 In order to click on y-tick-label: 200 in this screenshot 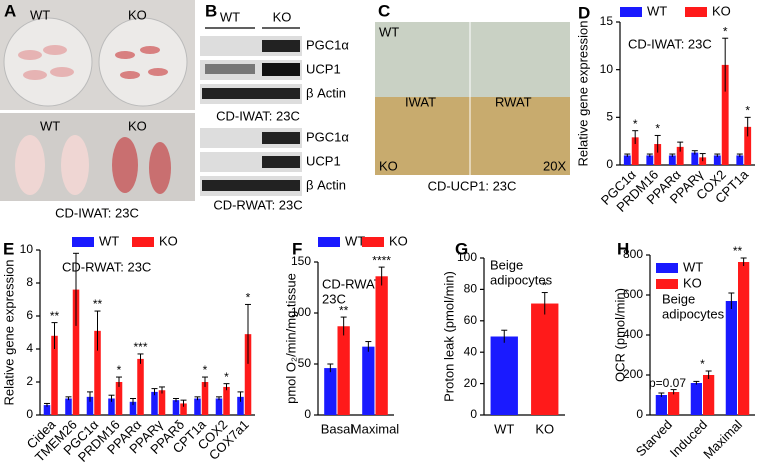, I will do `click(633, 374)`.